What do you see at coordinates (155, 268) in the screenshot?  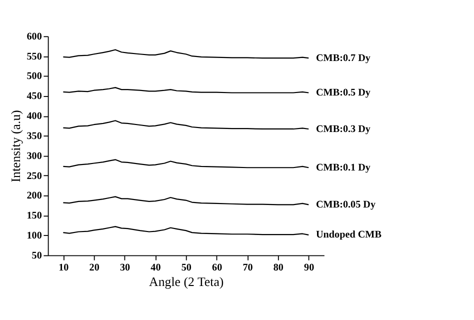 I see `x-tick-label: 40` at bounding box center [155, 268].